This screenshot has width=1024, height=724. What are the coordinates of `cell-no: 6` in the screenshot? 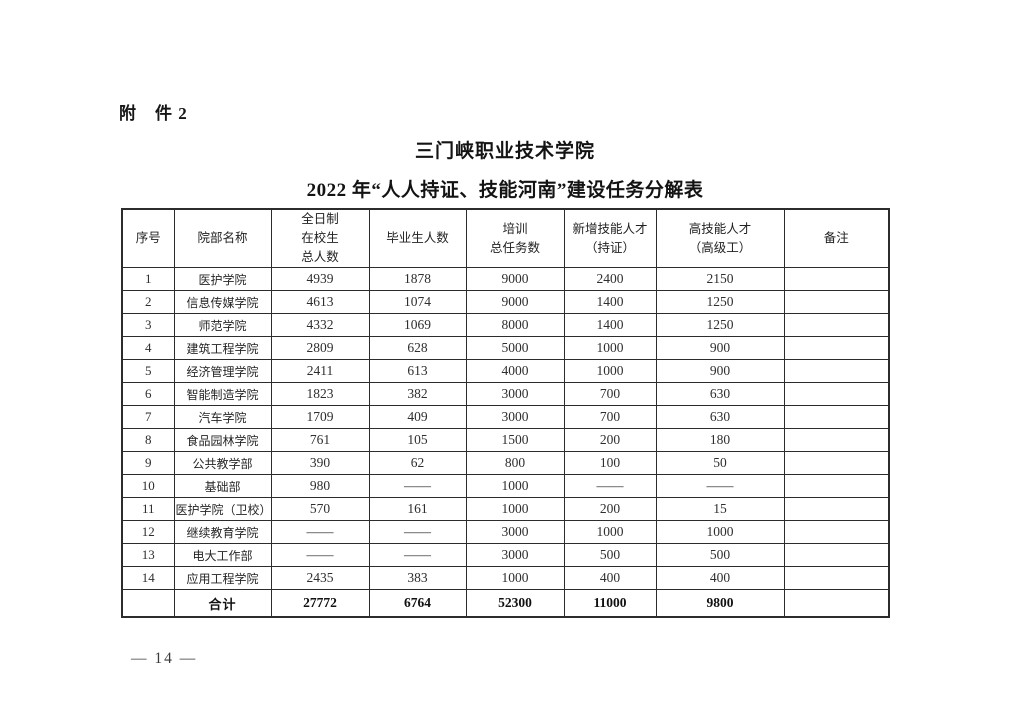 It's located at (148, 394).